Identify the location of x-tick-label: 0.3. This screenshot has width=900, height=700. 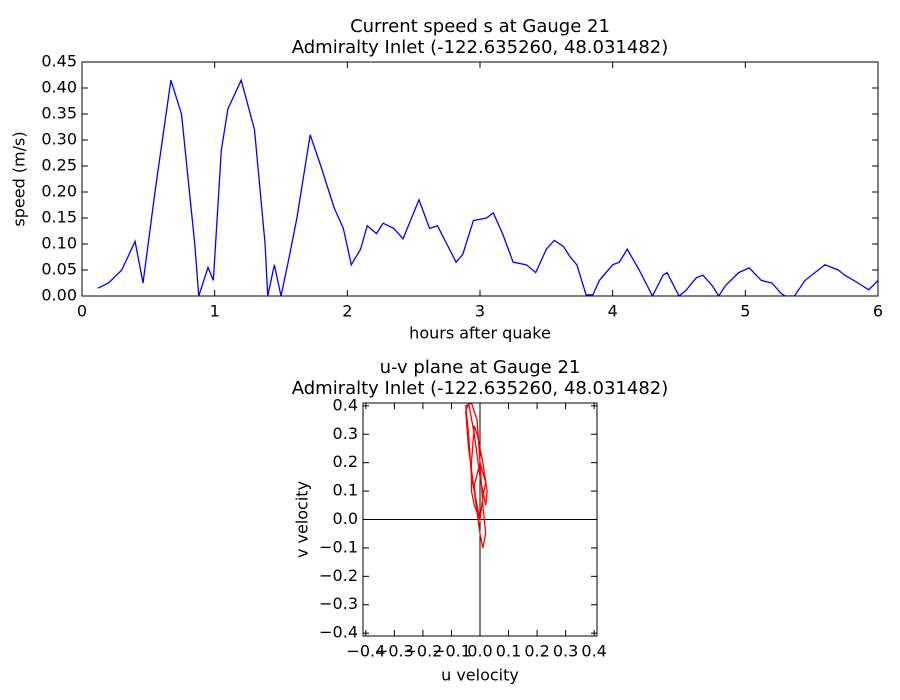
(565, 651).